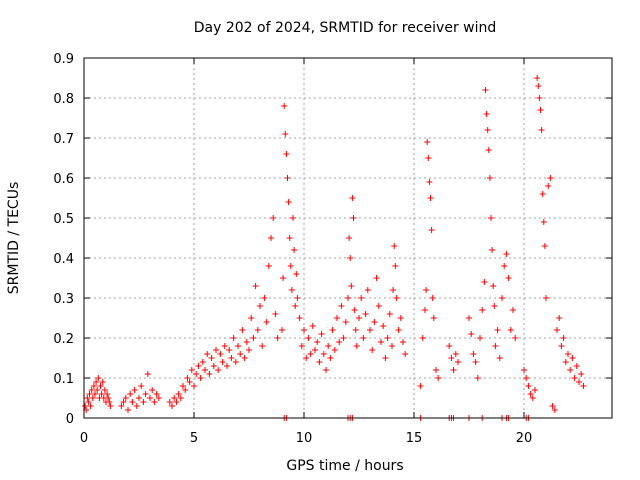 The image size is (640, 480). Describe the element at coordinates (63, 179) in the screenshot. I see `y-tick-label: 0.6` at that location.